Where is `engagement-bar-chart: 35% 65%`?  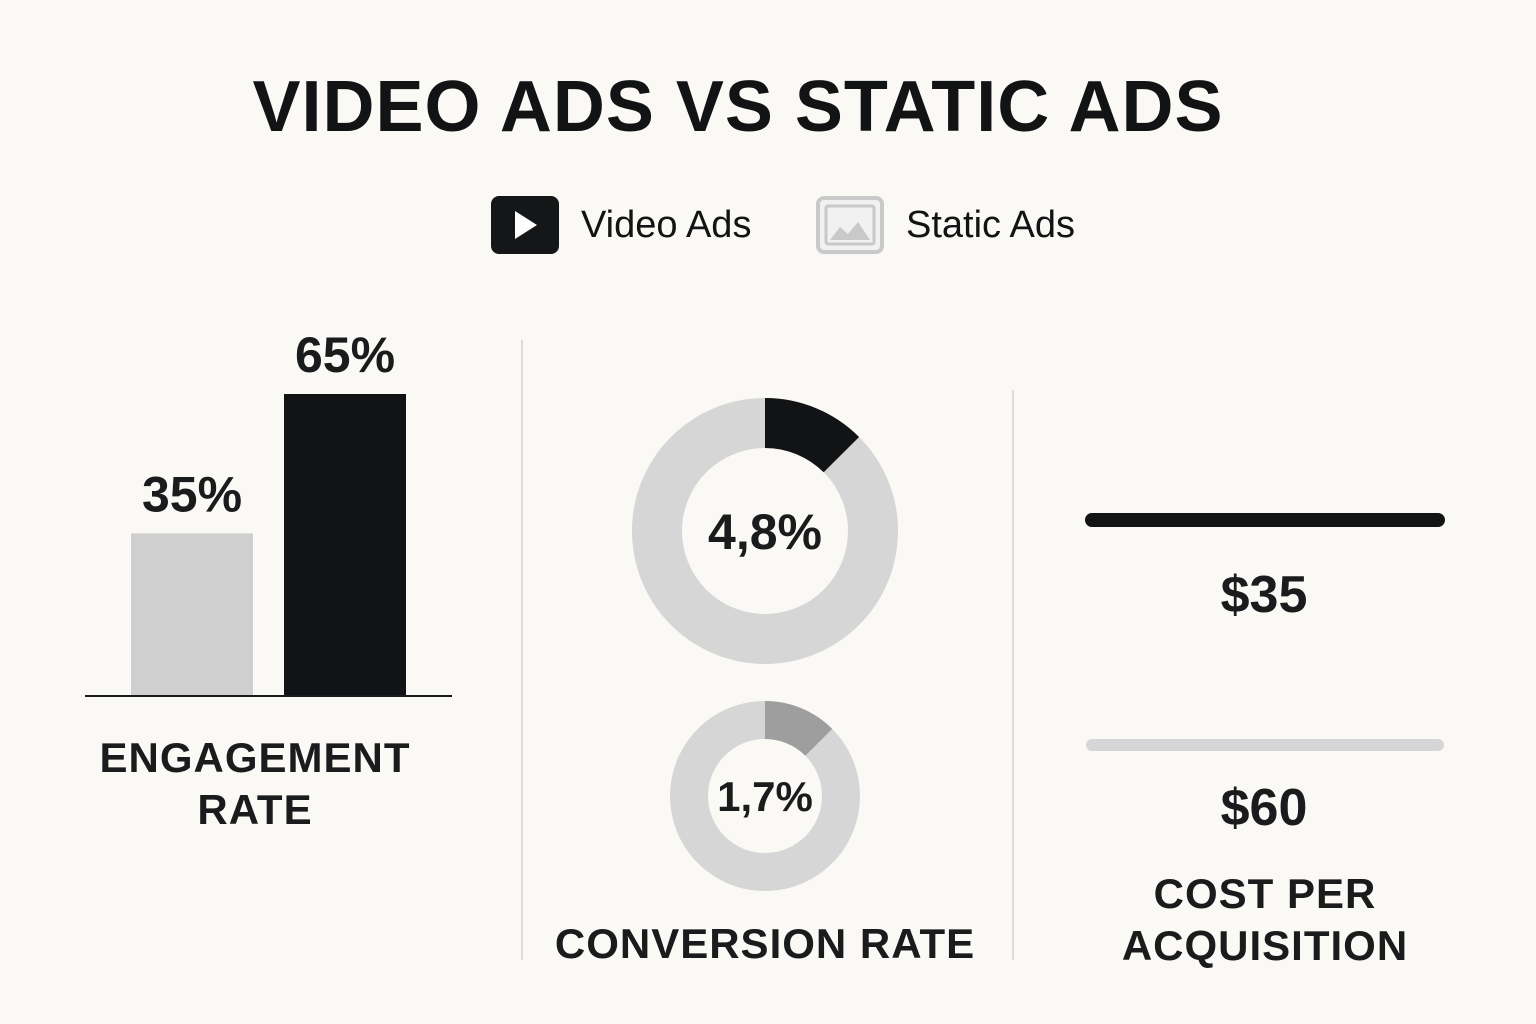
engagement-bar-chart: 35% 65% is located at coordinates (268, 512).